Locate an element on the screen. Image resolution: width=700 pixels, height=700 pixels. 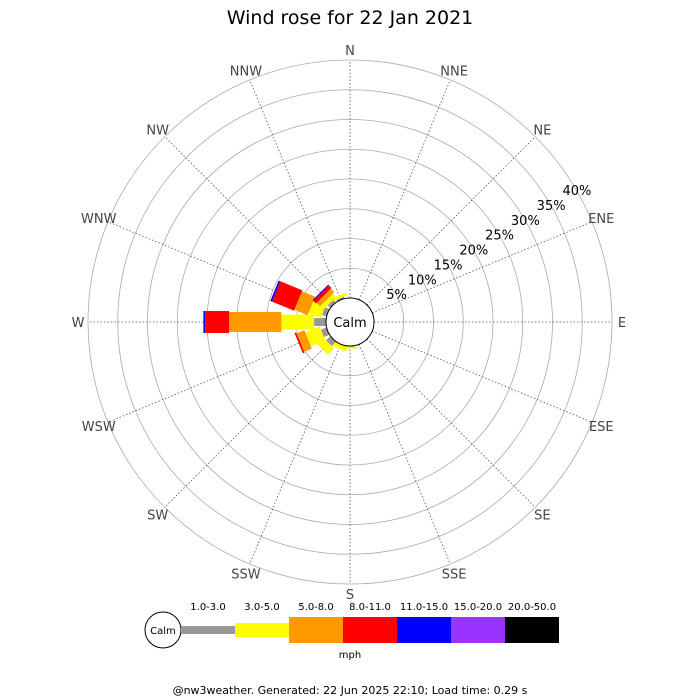
spoke-nw is located at coordinates (249, 221).